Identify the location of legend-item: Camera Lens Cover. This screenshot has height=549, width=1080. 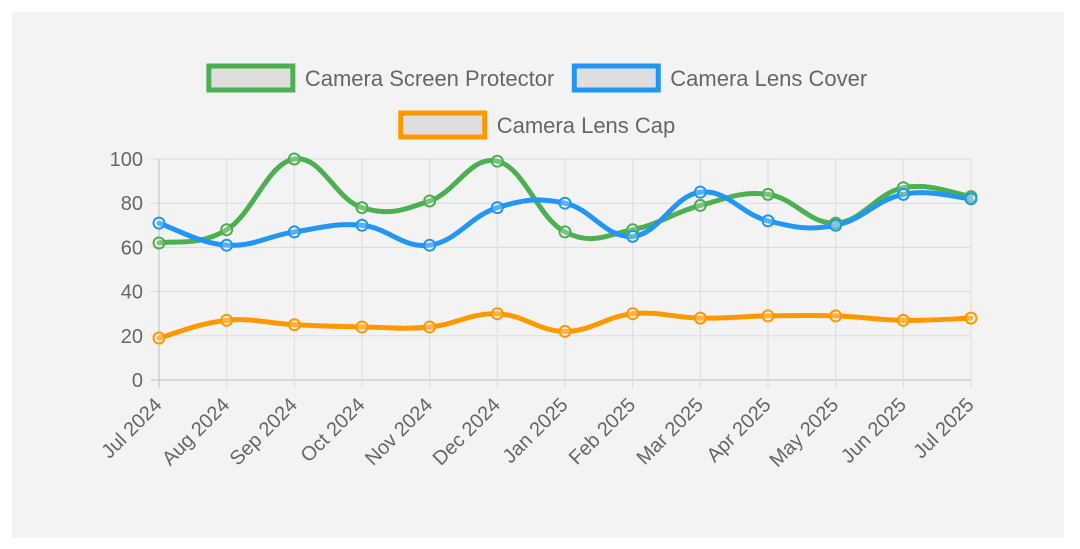
(719, 78).